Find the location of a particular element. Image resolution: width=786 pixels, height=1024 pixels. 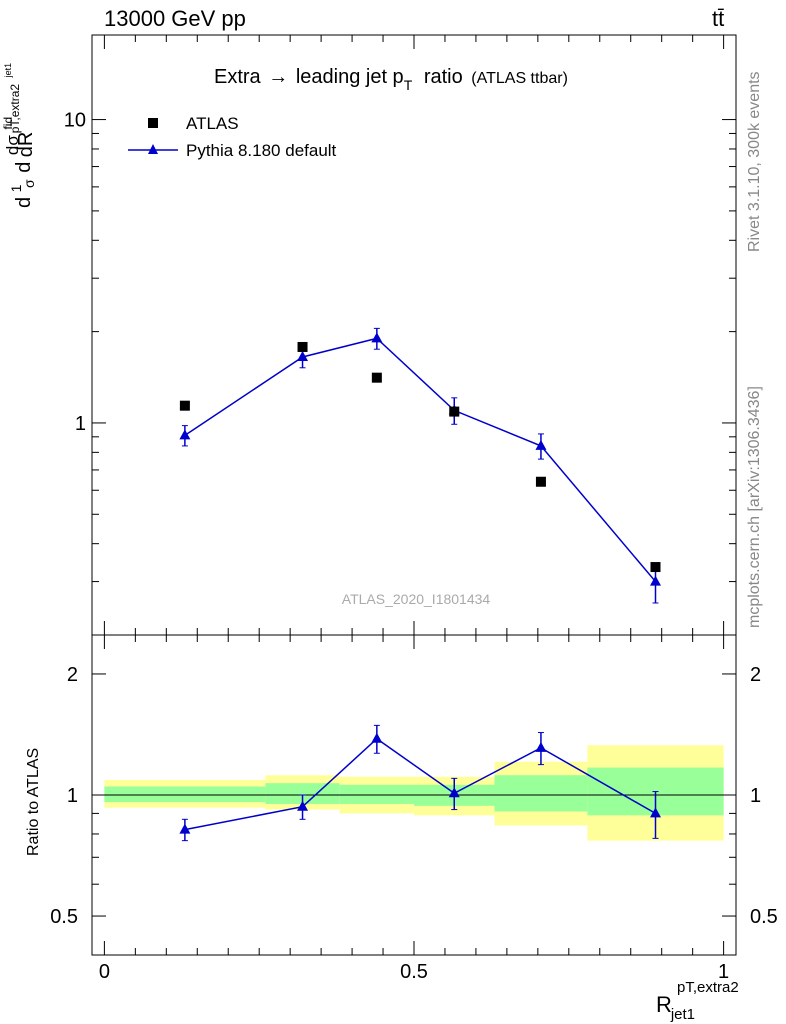

ratio-y-tick-label-right: 1 is located at coordinates (755, 796).